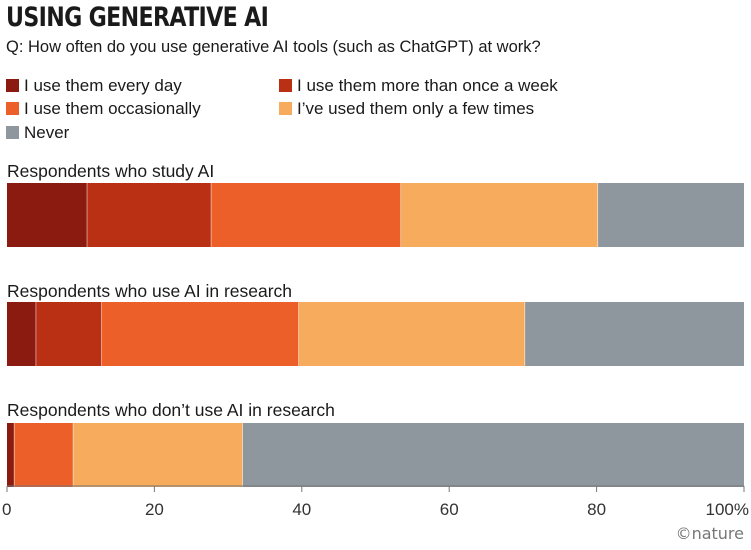 The width and height of the screenshot is (751, 550). Describe the element at coordinates (137, 17) in the screenshot. I see `chart-title: USING GENERATIVE AI` at that location.